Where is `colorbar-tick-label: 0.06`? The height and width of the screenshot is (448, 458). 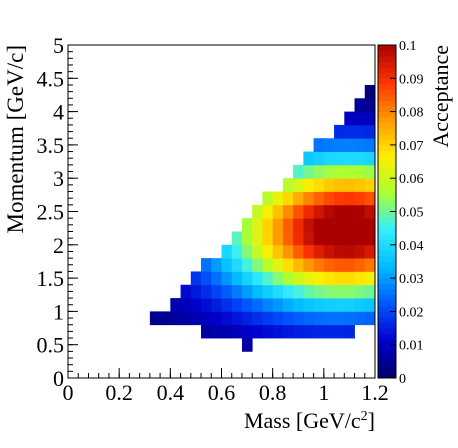
colorbar-tick-label: 0.06 is located at coordinates (411, 179).